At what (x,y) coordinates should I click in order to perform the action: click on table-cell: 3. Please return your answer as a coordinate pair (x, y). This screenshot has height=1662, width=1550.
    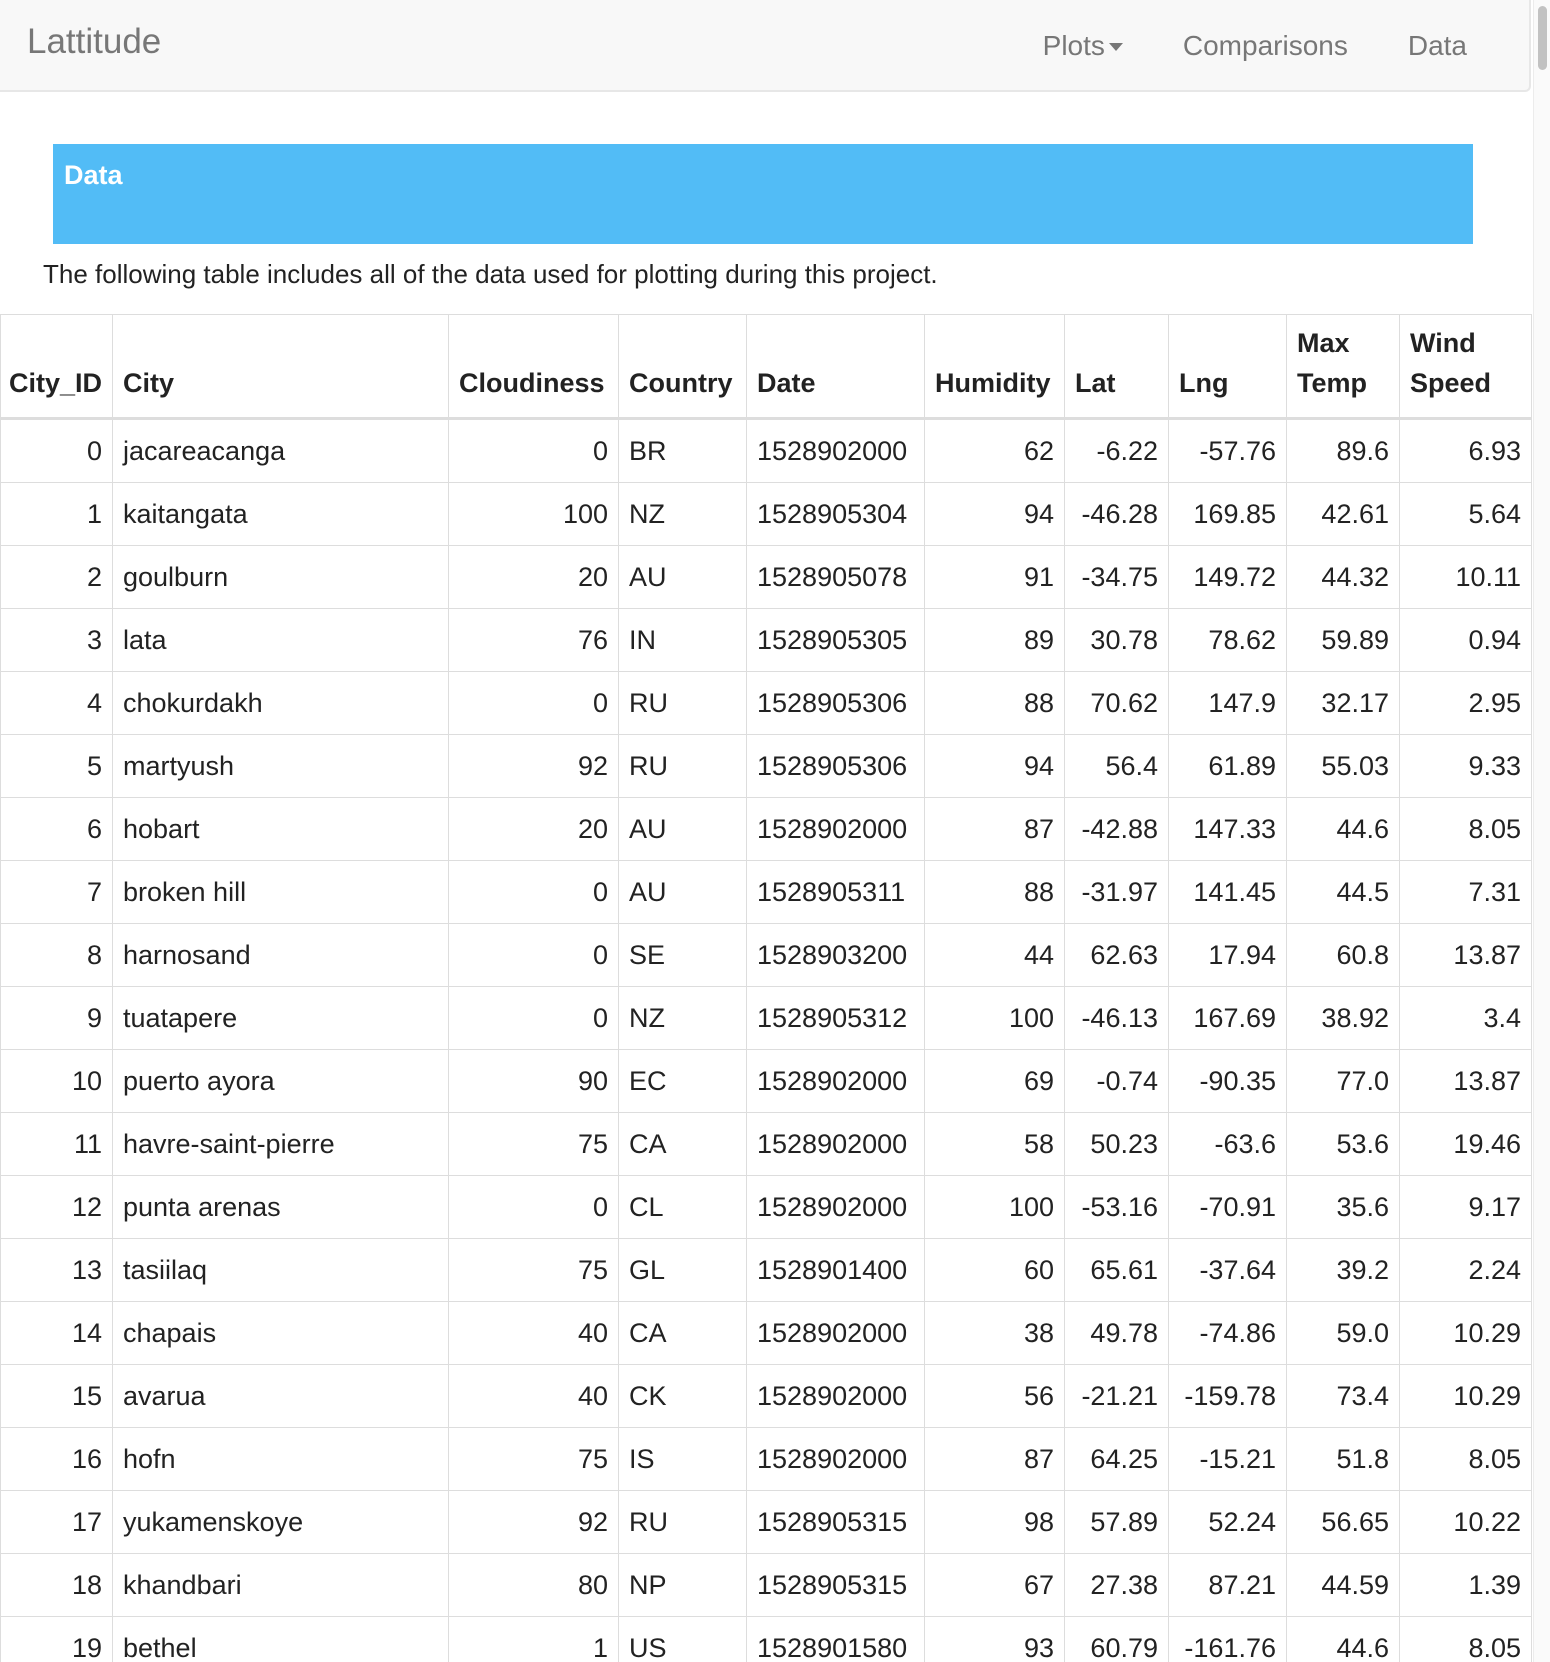
    Looking at the image, I should click on (56, 640).